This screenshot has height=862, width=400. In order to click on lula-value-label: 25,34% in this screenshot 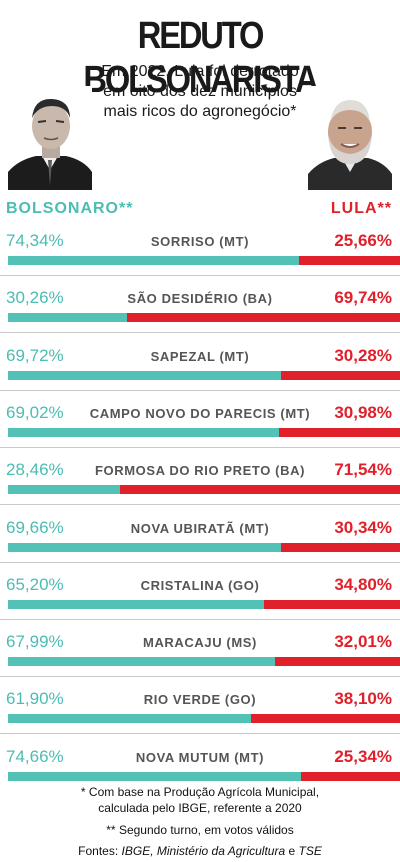, I will do `click(363, 756)`.